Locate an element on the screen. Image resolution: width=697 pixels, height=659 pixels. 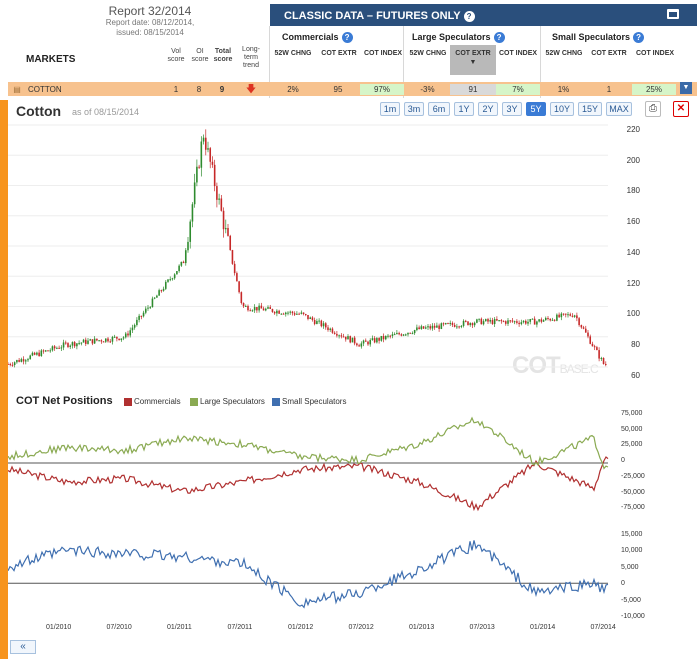
market-name: COTTON is located at coordinates (45, 89).